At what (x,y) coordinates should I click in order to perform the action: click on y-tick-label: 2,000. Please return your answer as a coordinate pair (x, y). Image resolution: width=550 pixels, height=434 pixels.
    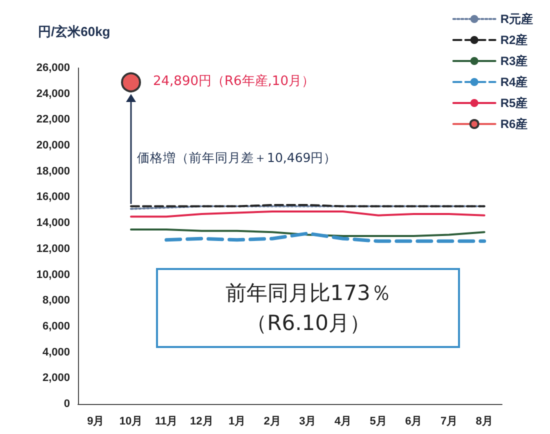
    Looking at the image, I should click on (56, 378).